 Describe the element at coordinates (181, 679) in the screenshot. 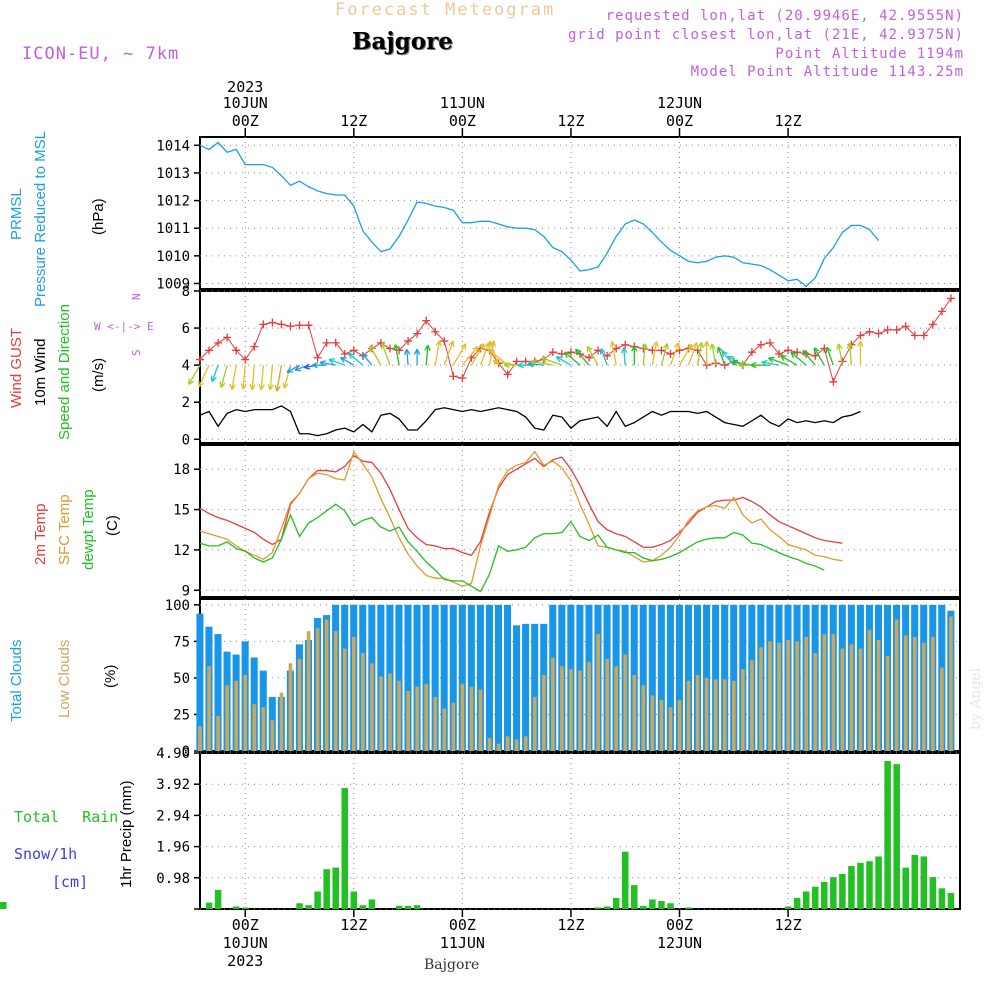

I see `clouds-y-tick-label: 50` at that location.